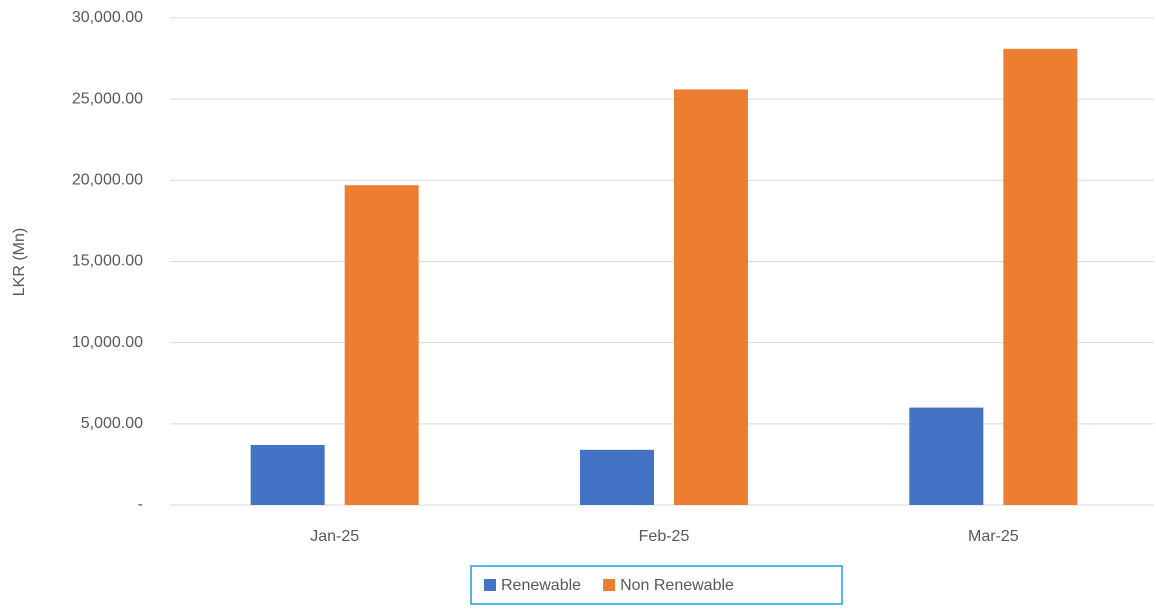  I want to click on legend-box, so click(656, 585).